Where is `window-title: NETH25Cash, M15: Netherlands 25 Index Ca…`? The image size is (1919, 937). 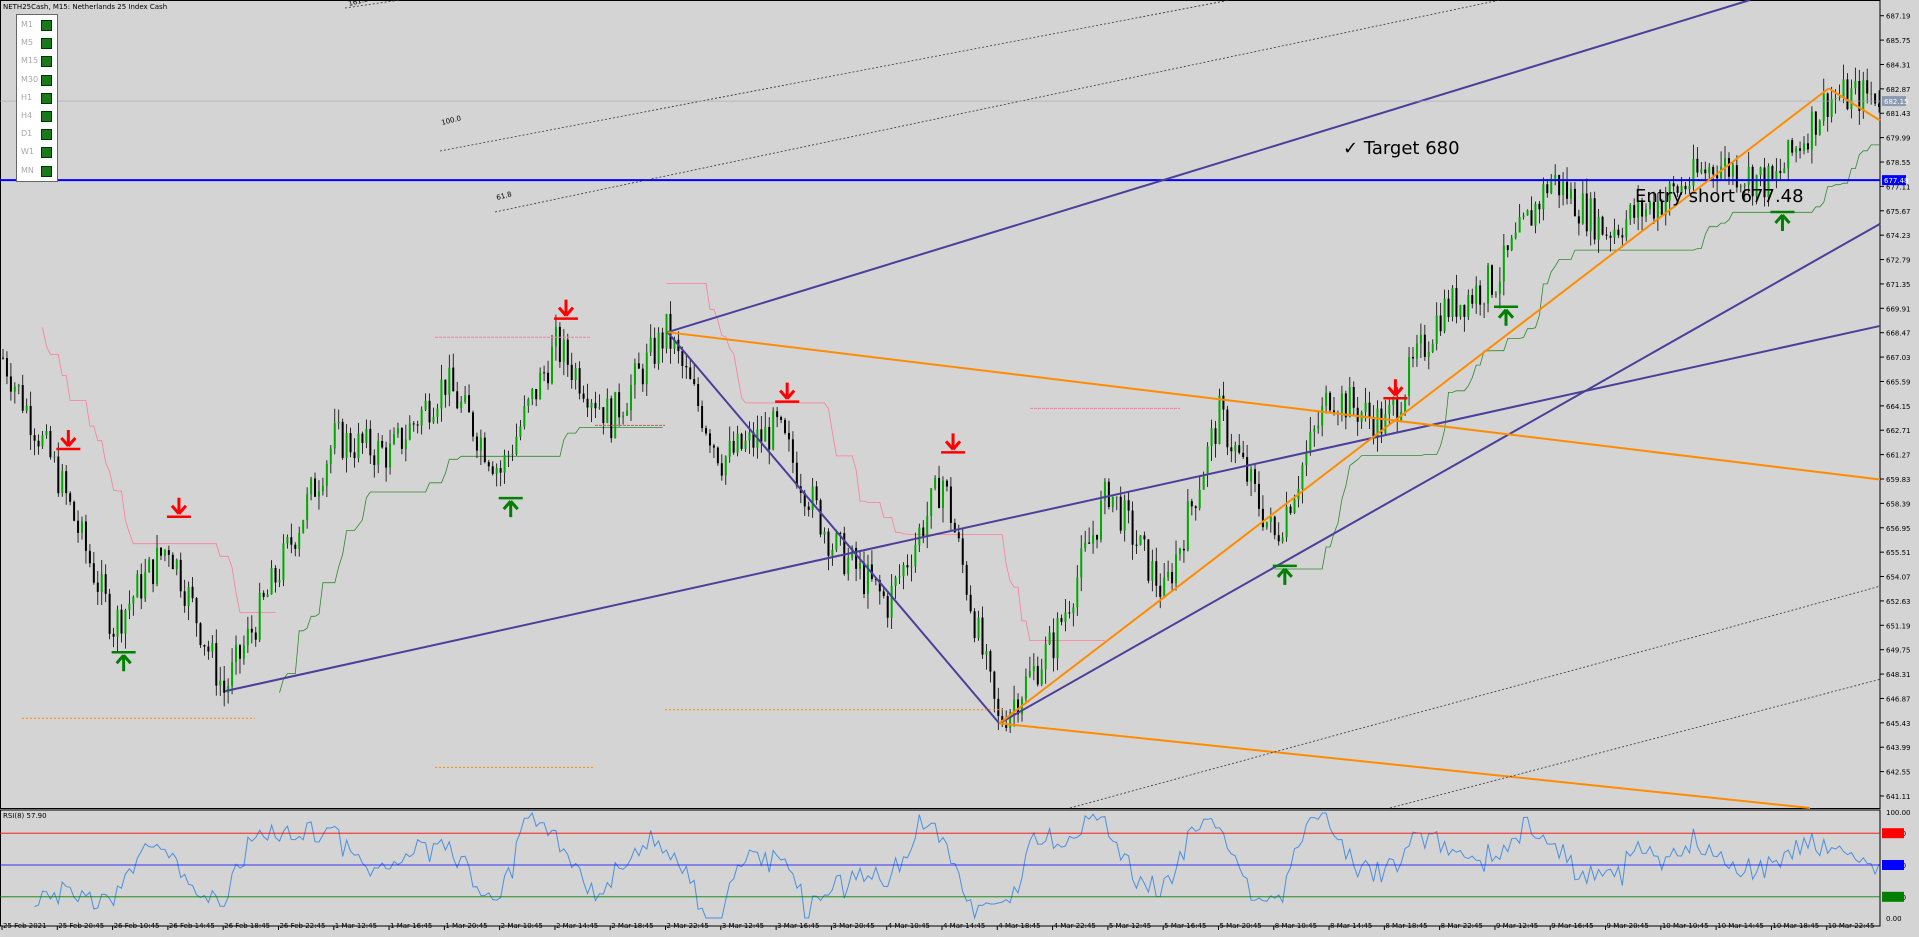 window-title: NETH25Cash, M15: Netherlands 25 Index Ca… is located at coordinates (85, 7).